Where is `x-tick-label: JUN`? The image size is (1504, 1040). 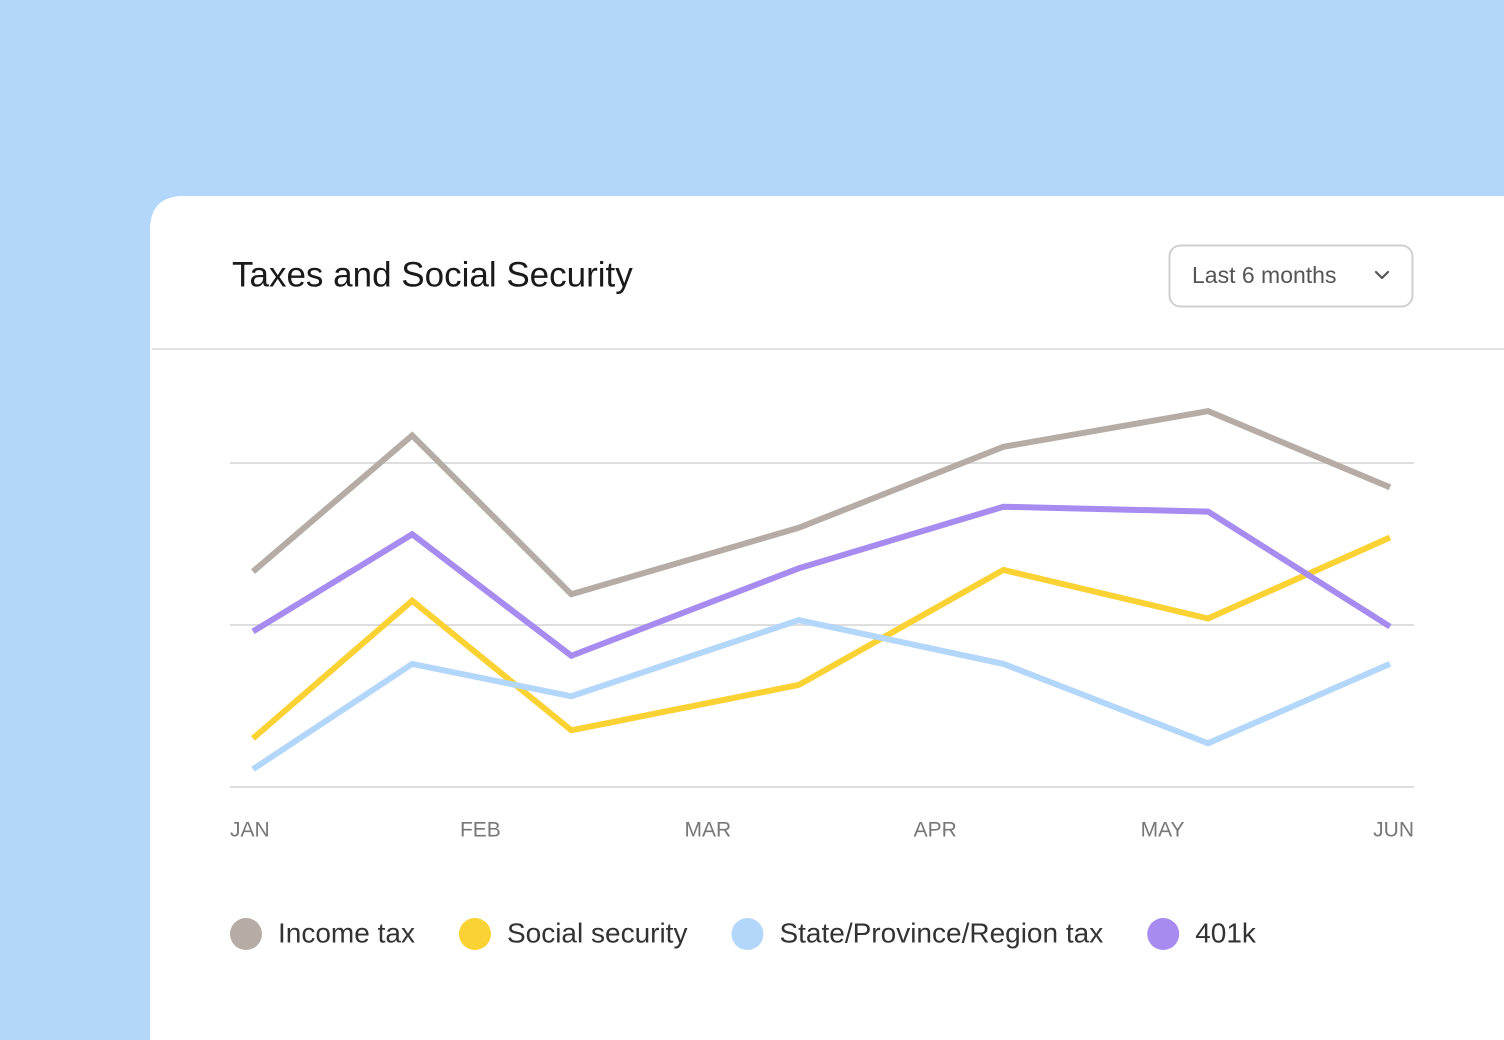 x-tick-label: JUN is located at coordinates (1393, 830).